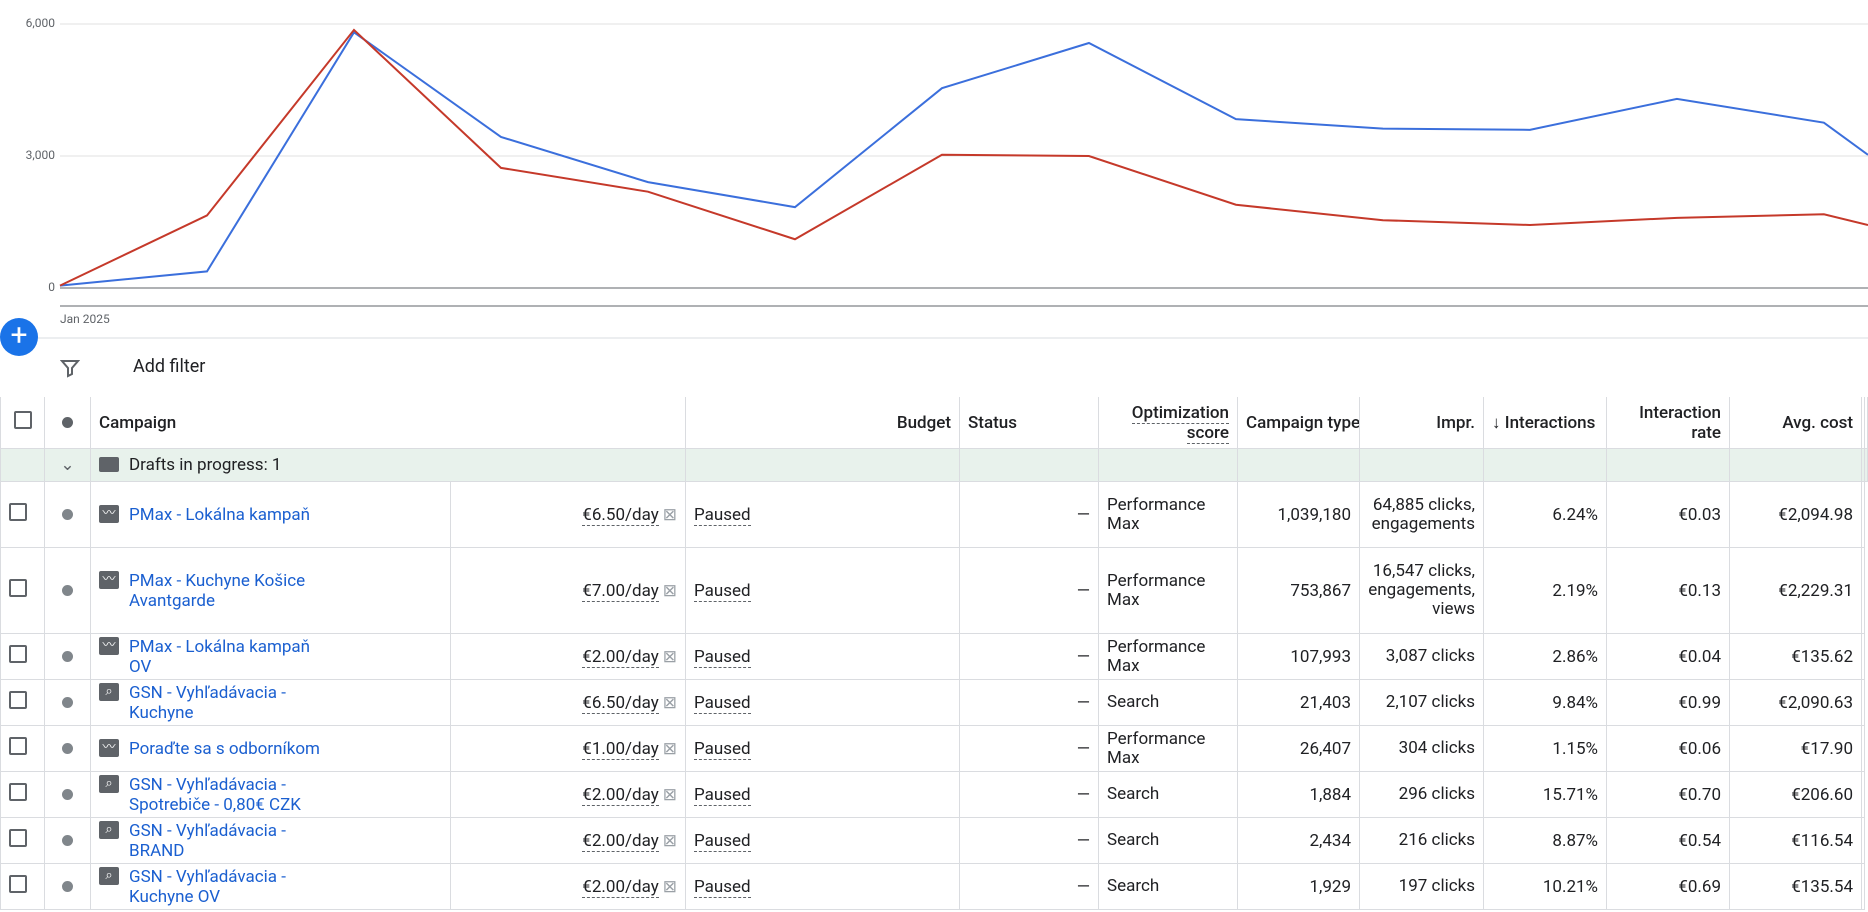 The height and width of the screenshot is (912, 1868). Describe the element at coordinates (220, 656) in the screenshot. I see `campaign-link: PMax - Lokálna kampaň OV` at that location.